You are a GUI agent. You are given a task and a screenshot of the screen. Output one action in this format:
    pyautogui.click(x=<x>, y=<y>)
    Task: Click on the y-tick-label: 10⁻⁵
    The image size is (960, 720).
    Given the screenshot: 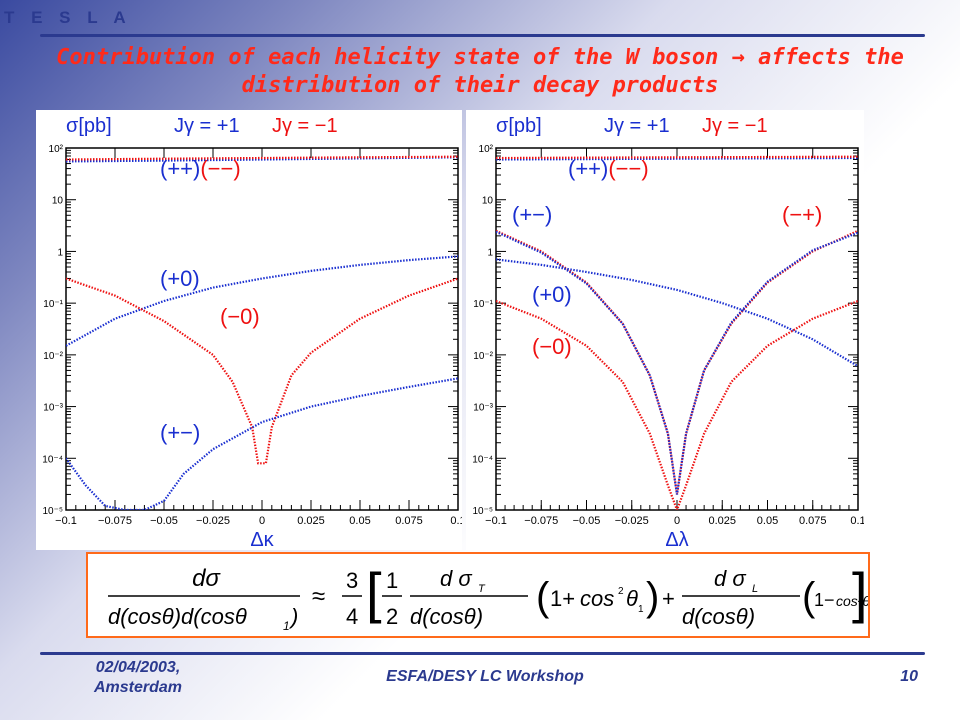 What is the action you would take?
    pyautogui.click(x=52, y=511)
    